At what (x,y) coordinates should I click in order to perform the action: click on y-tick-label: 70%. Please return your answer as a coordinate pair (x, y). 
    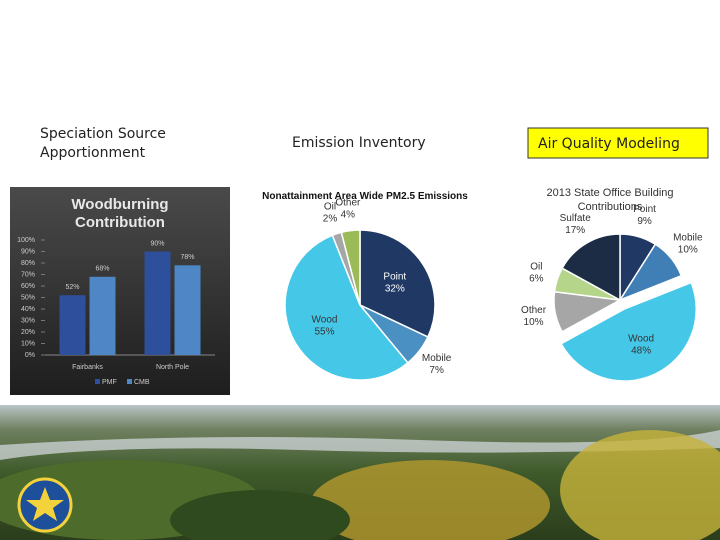
    Looking at the image, I should click on (28, 274).